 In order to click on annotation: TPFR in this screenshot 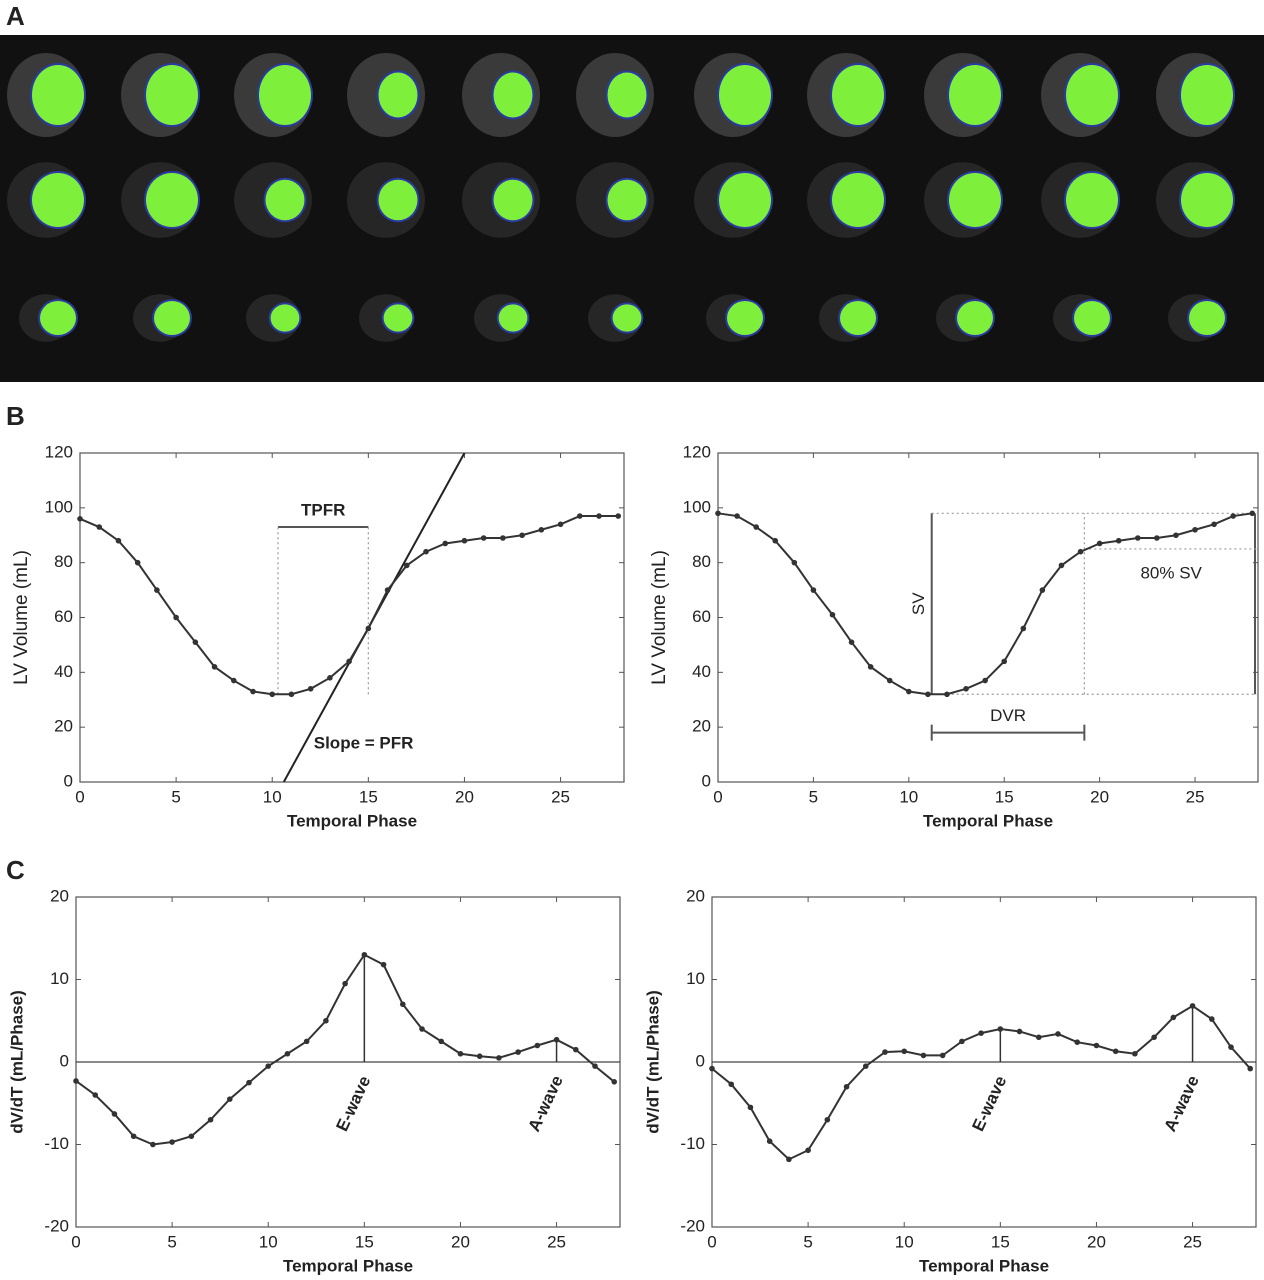, I will do `click(323, 510)`.